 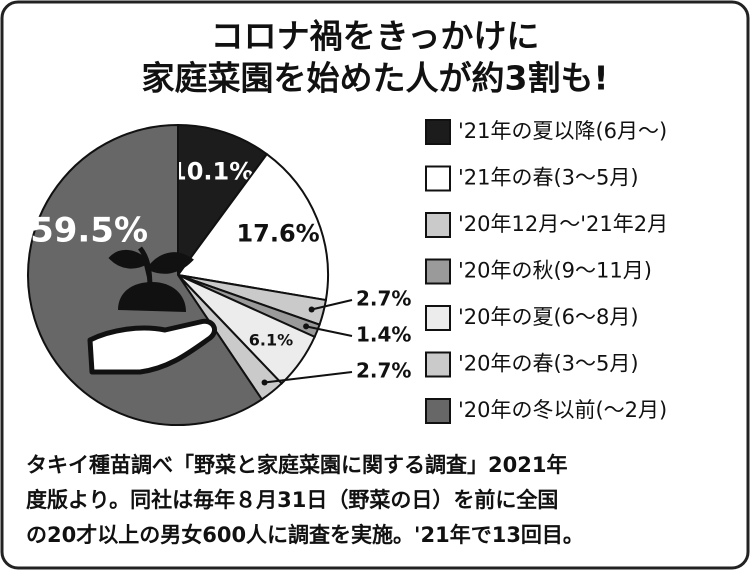 What do you see at coordinates (292, 500) in the screenshot?
I see `note-line: 度版より。同社は毎年８月31日（野菜の日）を前に全国` at bounding box center [292, 500].